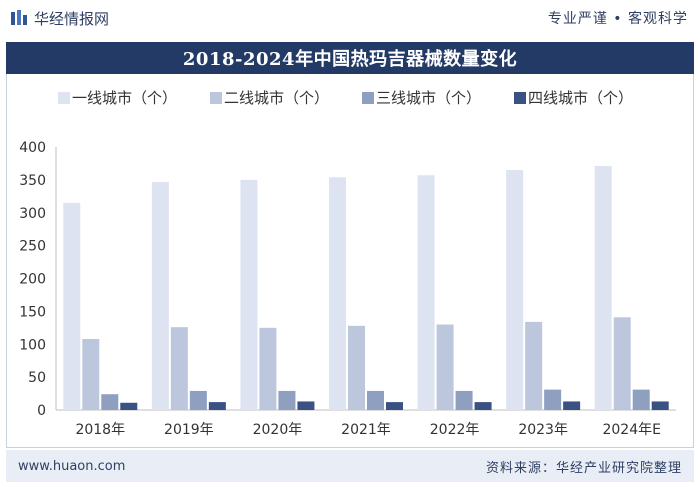 The width and height of the screenshot is (700, 487). I want to click on y-tick-label: 0, so click(41, 411).